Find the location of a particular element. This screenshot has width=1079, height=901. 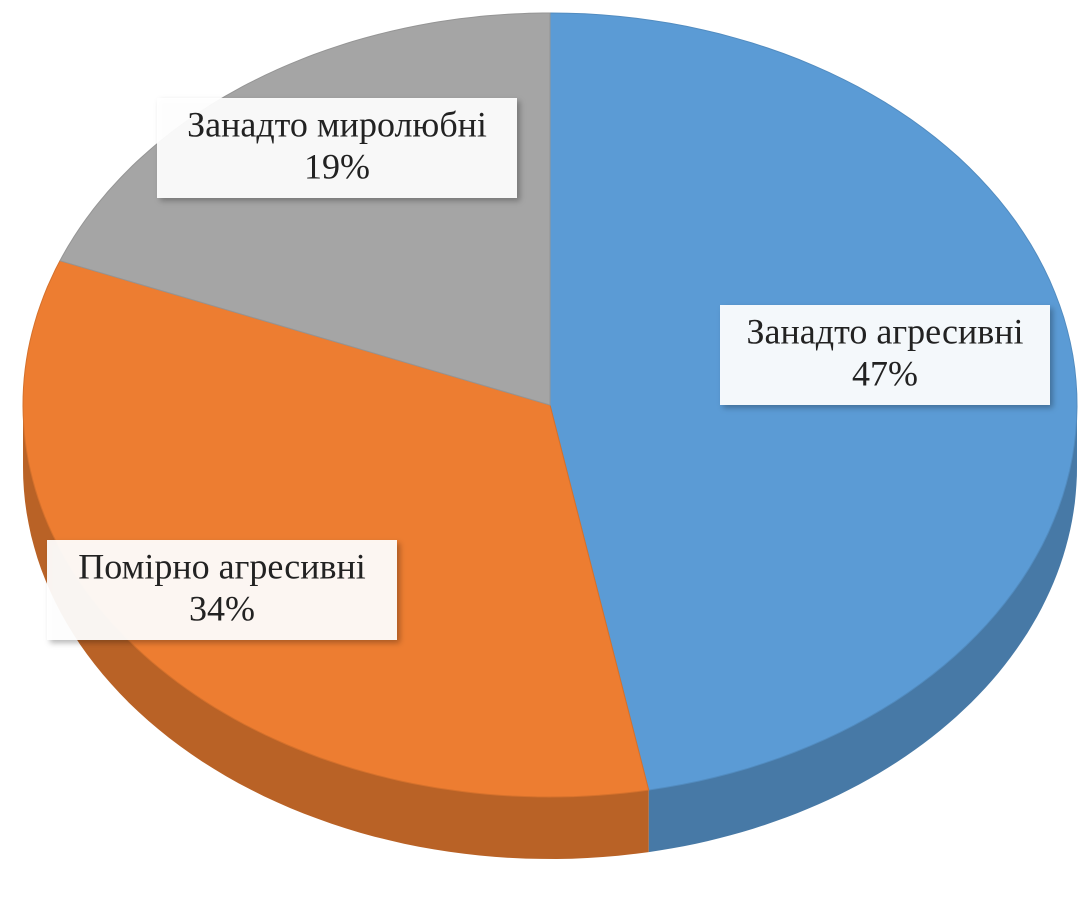

value-label: 34% is located at coordinates (222, 608).